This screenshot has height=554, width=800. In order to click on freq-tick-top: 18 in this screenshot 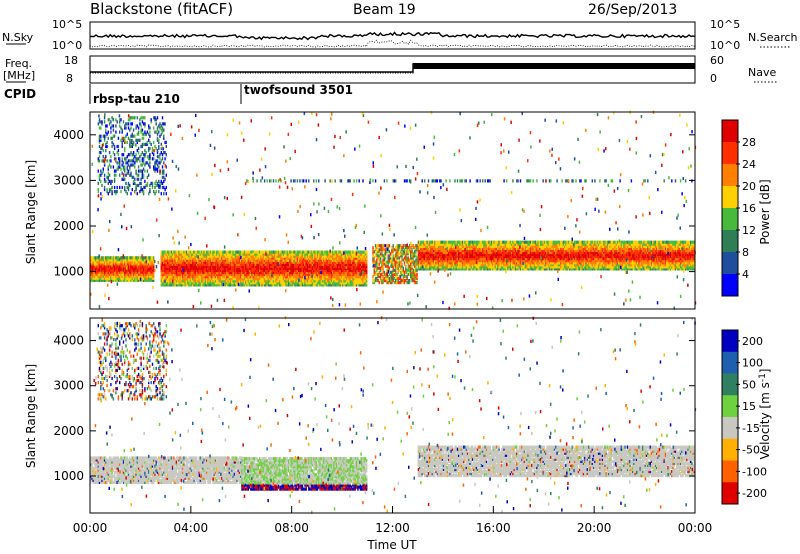, I will do `click(71, 60)`.